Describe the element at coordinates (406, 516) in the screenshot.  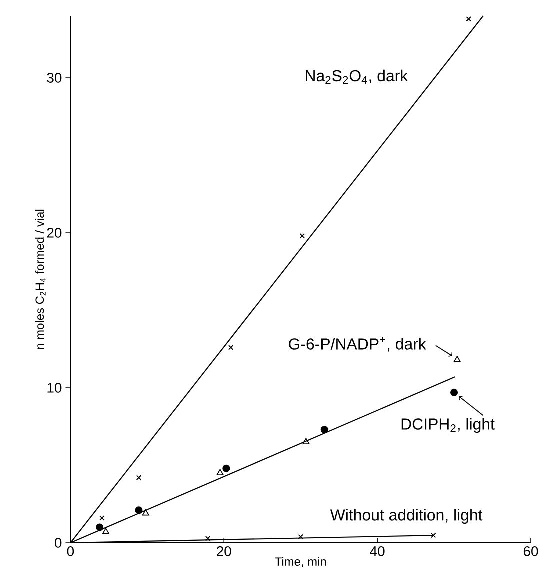
I see `series-label: Without addition, light` at that location.